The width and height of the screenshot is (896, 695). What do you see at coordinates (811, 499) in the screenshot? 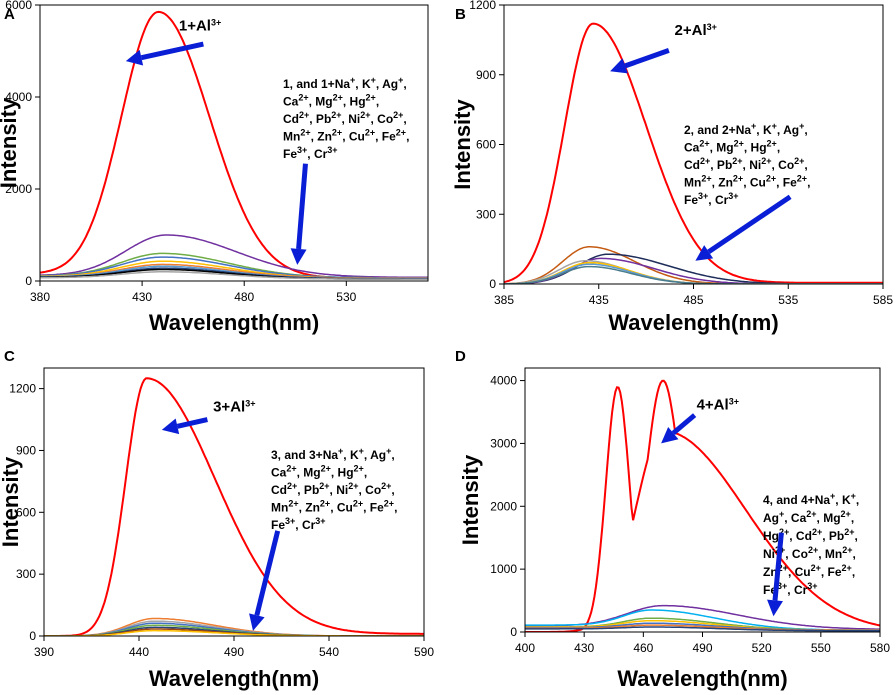
I see `annotation-ions-line: 4, and 4+Na+, K+,` at bounding box center [811, 499].